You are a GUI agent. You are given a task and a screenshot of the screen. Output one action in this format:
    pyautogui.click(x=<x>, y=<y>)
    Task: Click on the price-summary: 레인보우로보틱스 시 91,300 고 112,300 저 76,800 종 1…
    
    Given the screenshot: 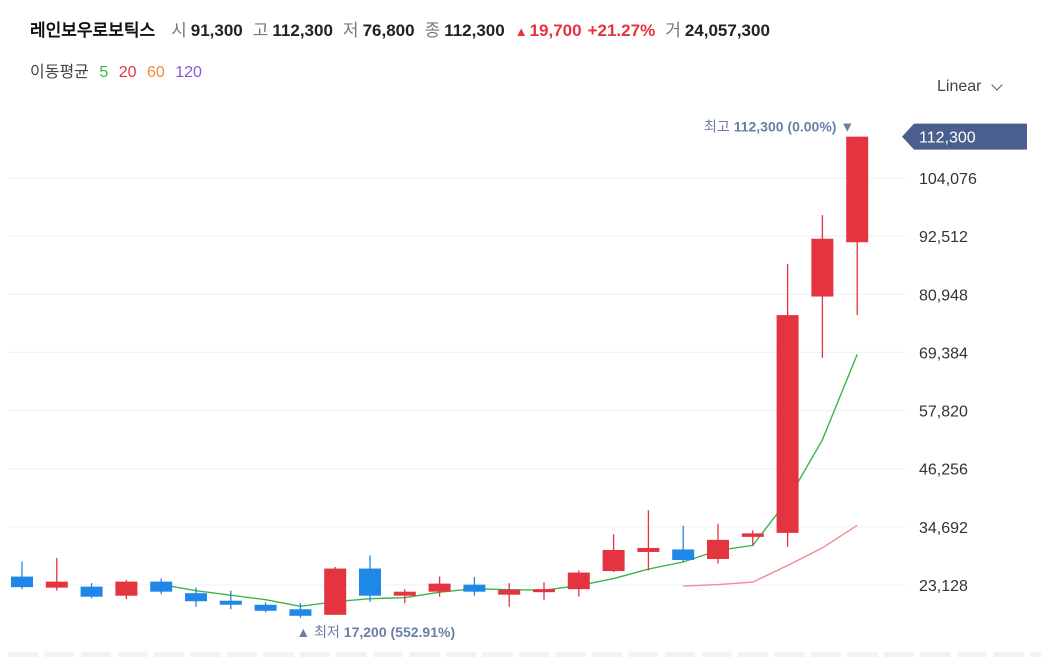 What is the action you would take?
    pyautogui.click(x=405, y=28)
    